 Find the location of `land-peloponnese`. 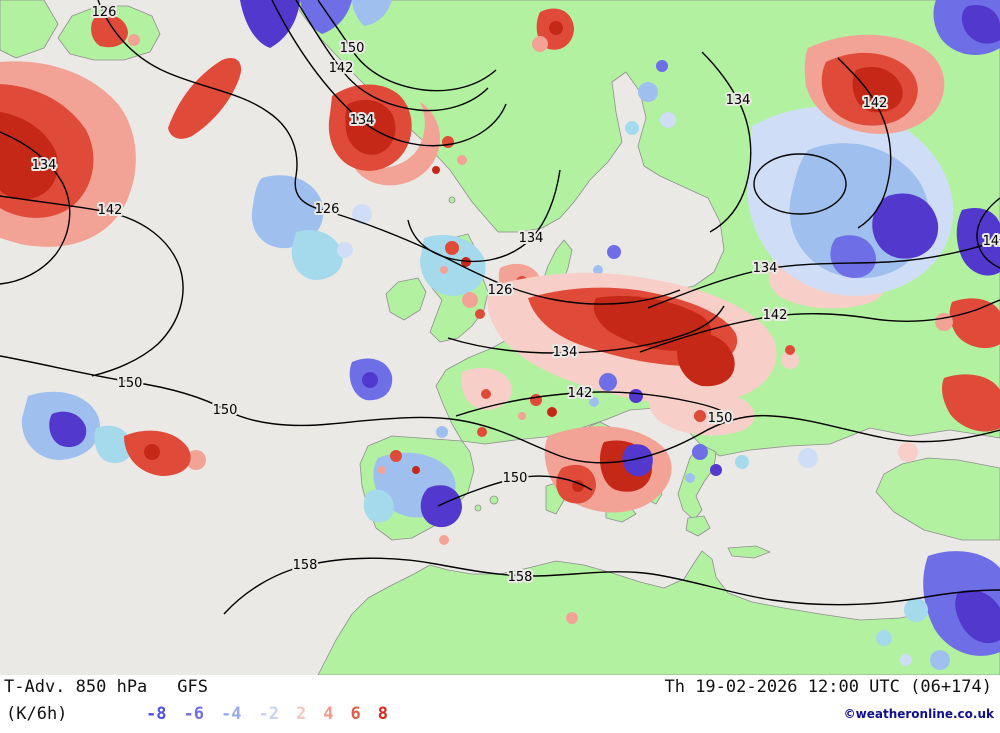

land-peloponnese is located at coordinates (698, 526).